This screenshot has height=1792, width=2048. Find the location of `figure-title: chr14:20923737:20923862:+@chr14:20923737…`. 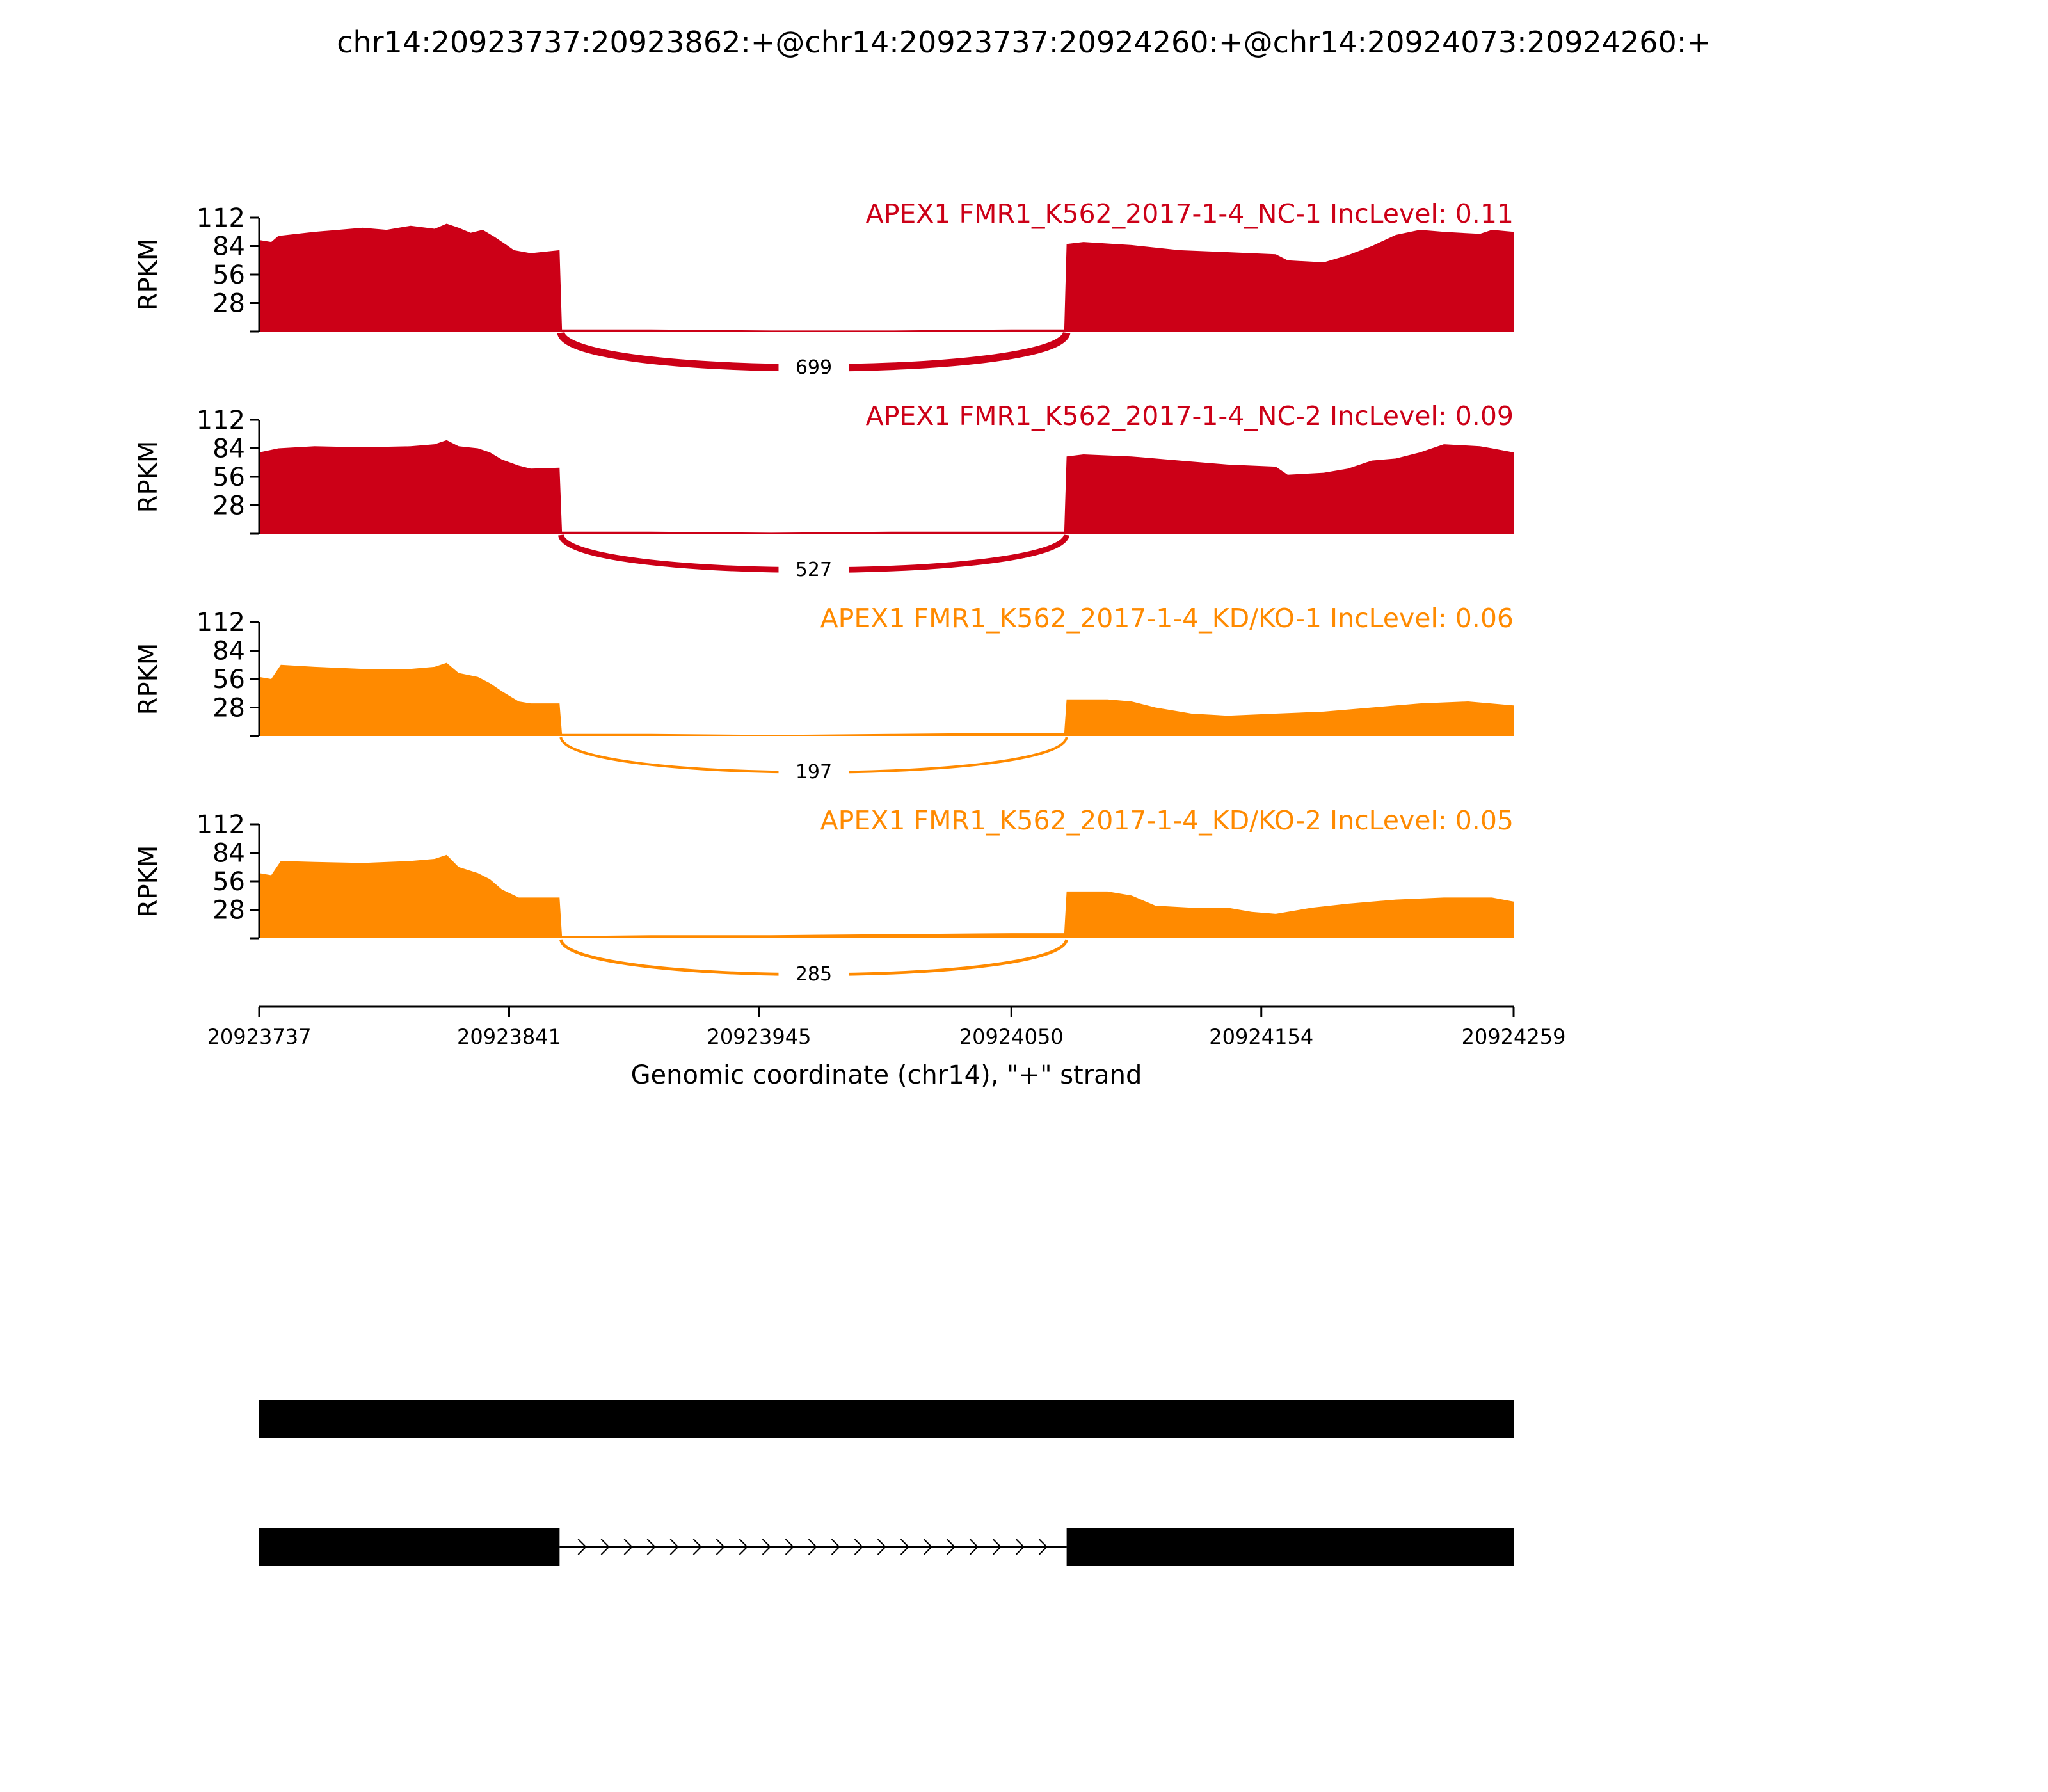

figure-title: chr14:20923737:20923862:+@chr14:20923737… is located at coordinates (1024, 42).